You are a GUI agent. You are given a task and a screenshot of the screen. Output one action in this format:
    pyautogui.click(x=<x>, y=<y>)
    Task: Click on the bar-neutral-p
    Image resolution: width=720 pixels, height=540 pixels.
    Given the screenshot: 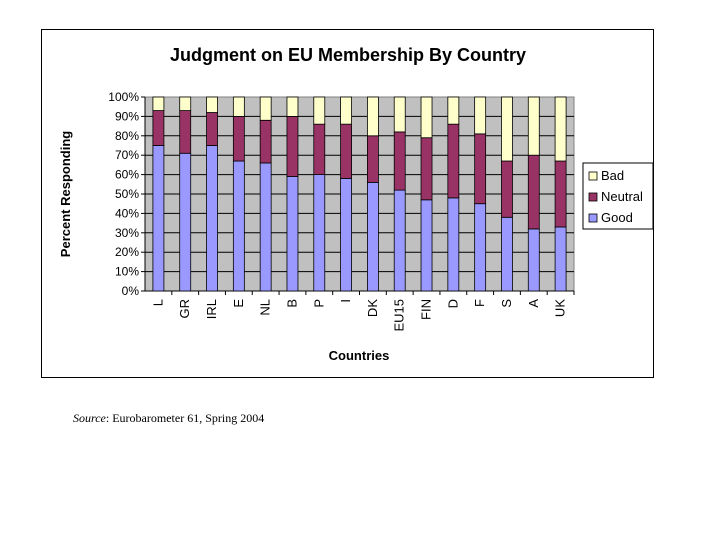 What is the action you would take?
    pyautogui.click(x=319, y=149)
    